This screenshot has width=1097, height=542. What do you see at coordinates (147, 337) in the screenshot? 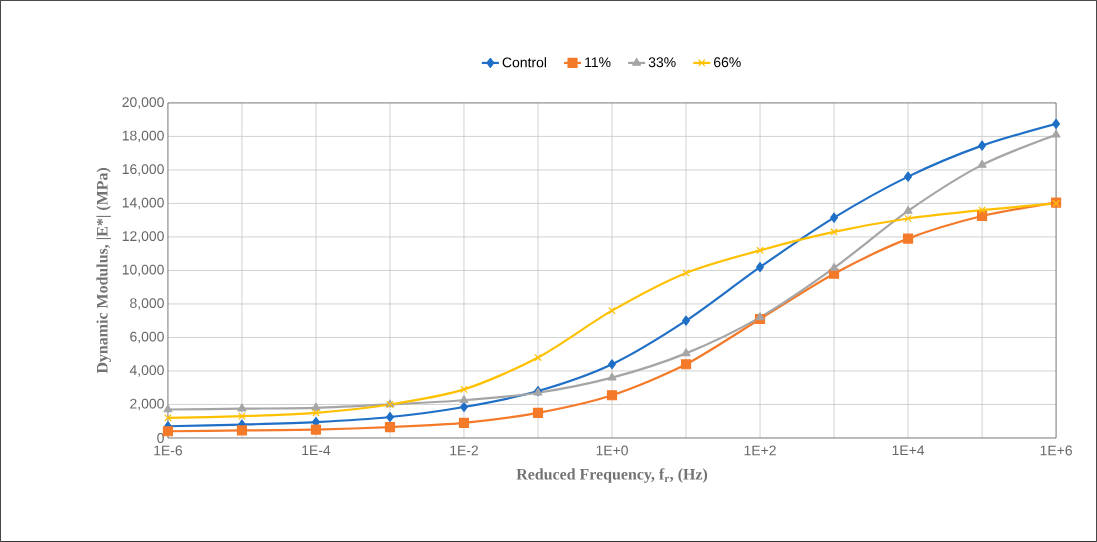
I see `y-tick-label: 6,000` at bounding box center [147, 337].